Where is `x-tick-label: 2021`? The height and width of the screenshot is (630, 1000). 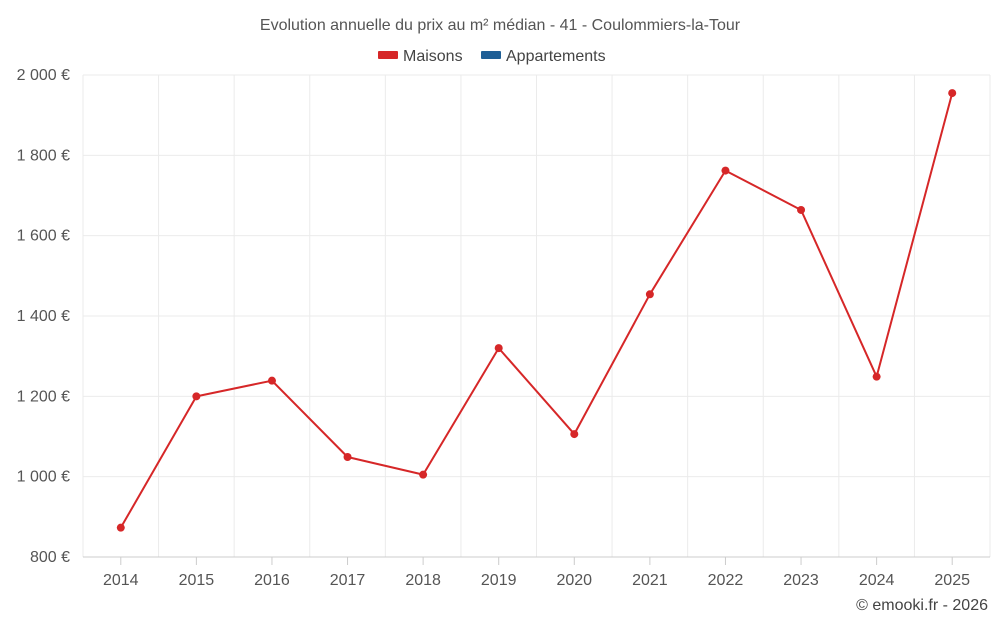
x-tick-label: 2021 is located at coordinates (650, 580).